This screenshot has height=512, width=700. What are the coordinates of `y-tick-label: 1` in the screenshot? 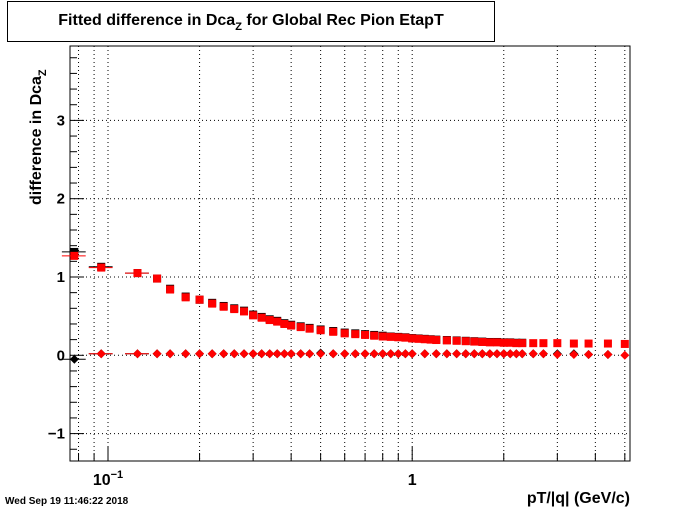 It's located at (61, 277).